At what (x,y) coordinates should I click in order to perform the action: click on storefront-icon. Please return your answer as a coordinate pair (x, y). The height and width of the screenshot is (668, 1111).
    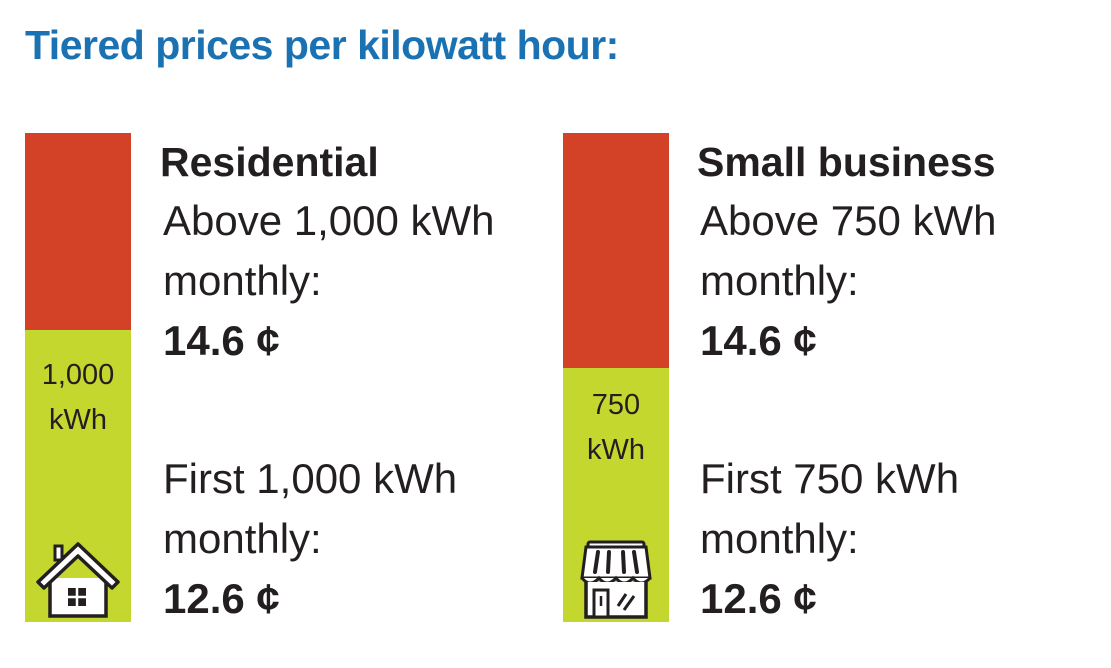
    Looking at the image, I should click on (616, 579).